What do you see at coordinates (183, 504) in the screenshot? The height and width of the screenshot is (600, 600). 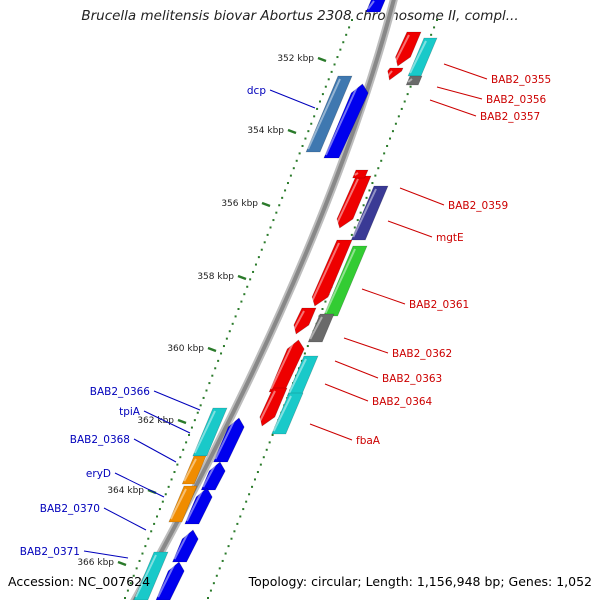 I see `gene-feature-eryd` at bounding box center [183, 504].